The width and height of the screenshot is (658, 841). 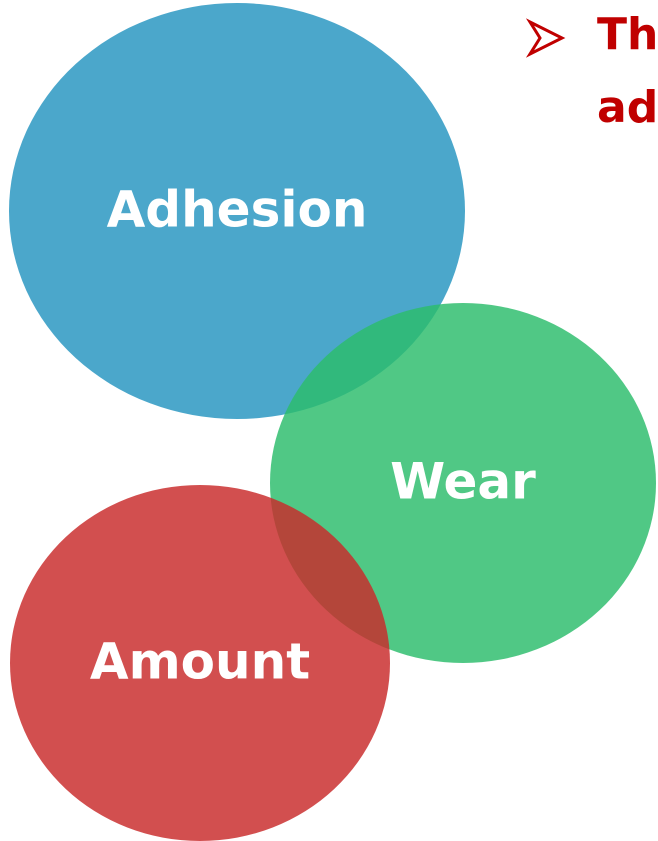 I want to click on circle-label: Adhesion, so click(x=237, y=210).